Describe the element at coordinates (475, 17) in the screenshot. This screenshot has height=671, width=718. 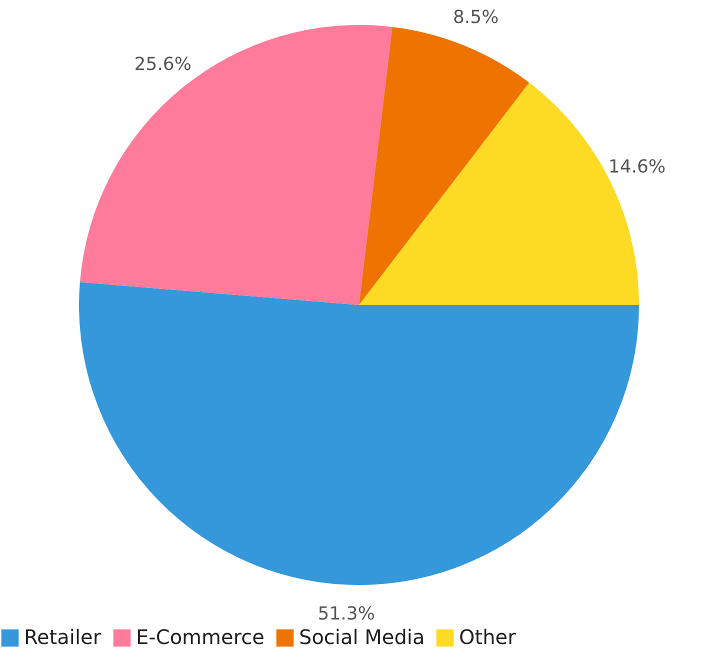
I see `data-label: 8.5%` at that location.